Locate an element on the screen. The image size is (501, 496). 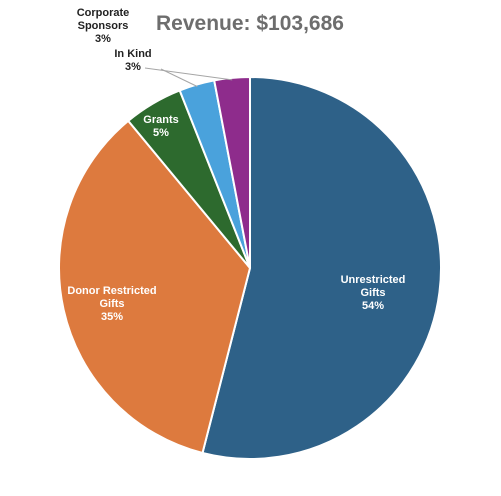
pie-slice-corporate-sponsors is located at coordinates (232, 172).